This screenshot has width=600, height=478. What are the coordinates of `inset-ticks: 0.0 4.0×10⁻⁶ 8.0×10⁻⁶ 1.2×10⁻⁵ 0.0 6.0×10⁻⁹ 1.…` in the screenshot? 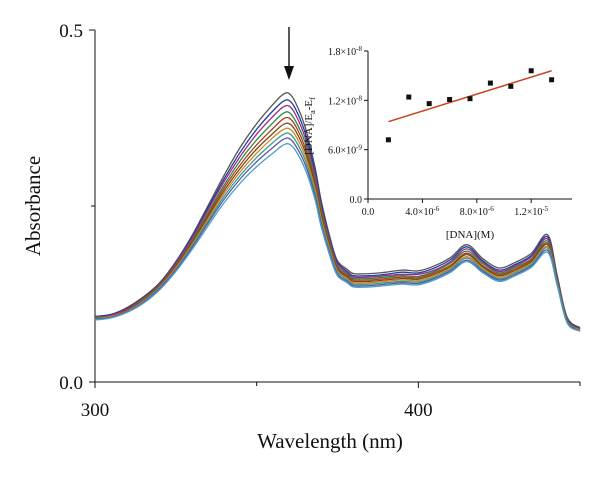 It's located at (438, 131).